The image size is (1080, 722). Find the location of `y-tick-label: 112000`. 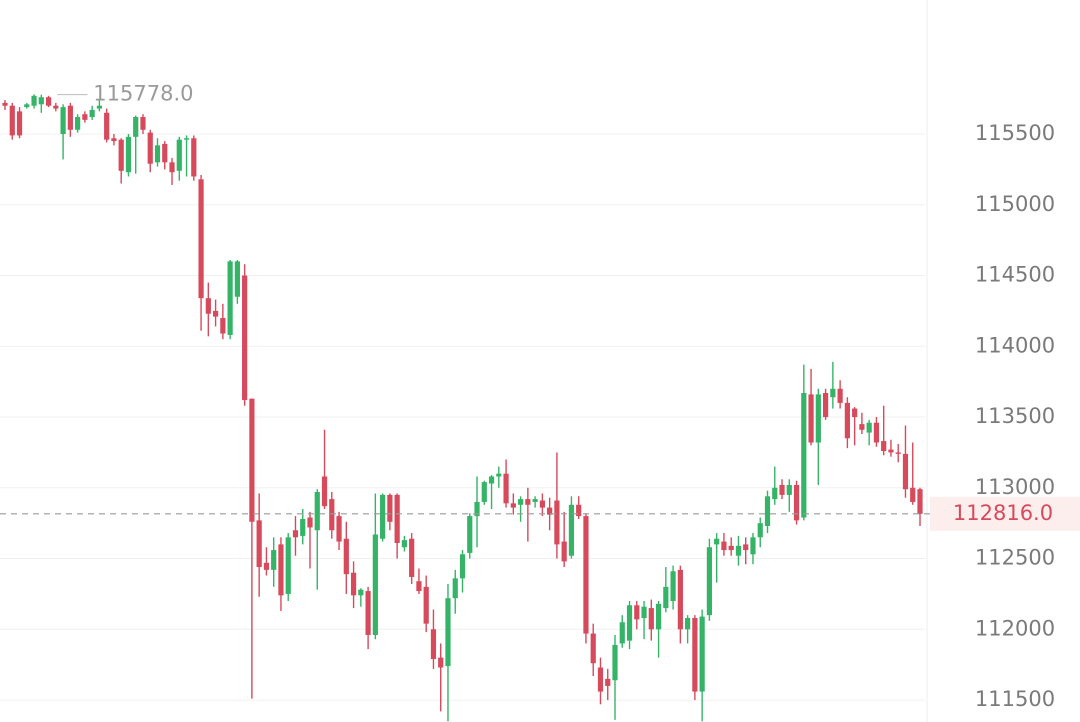

y-tick-label: 112000 is located at coordinates (1015, 628).